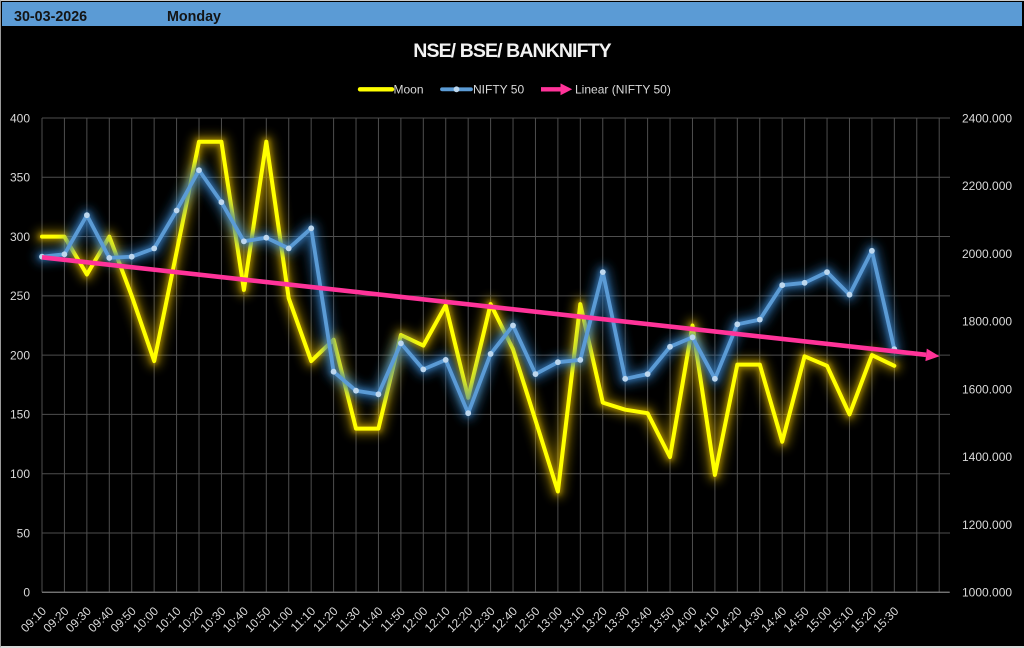  Describe the element at coordinates (257, 619) in the screenshot. I see `svg-text: 10:50` at that location.